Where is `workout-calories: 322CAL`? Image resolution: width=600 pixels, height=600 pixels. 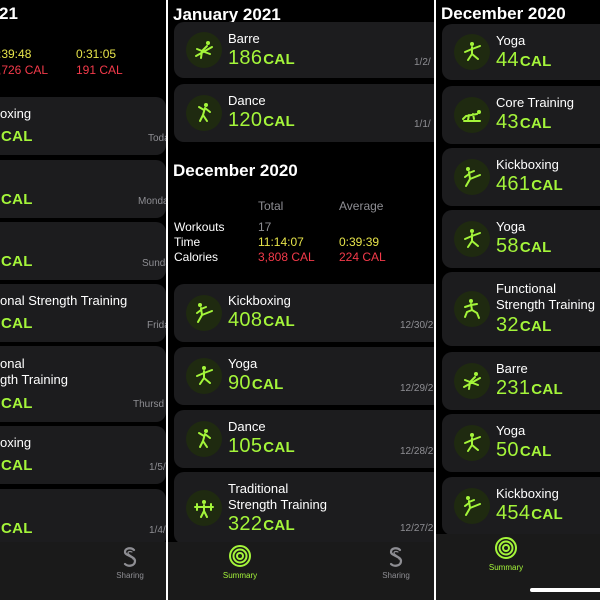
workout-calories: 322CAL is located at coordinates (262, 524).